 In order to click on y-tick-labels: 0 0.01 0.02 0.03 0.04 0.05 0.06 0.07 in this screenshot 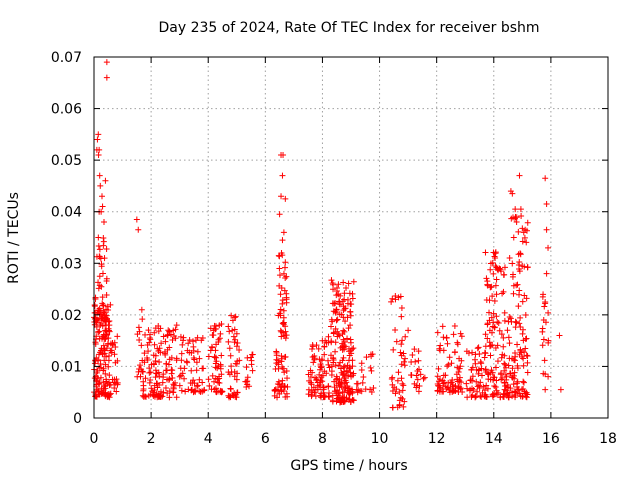, I will do `click(66, 238)`.